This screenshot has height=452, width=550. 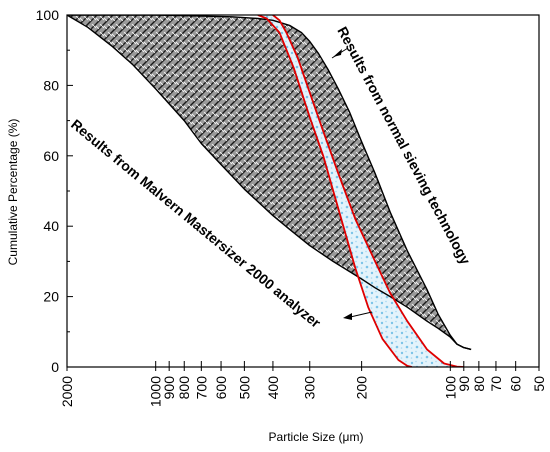 What do you see at coordinates (516, 384) in the screenshot?
I see `x-tick-label: 60` at bounding box center [516, 384].